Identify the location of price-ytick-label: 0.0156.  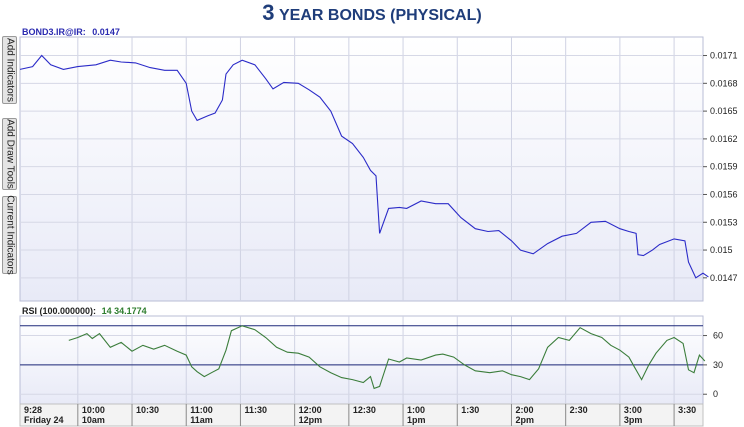
(724, 194).